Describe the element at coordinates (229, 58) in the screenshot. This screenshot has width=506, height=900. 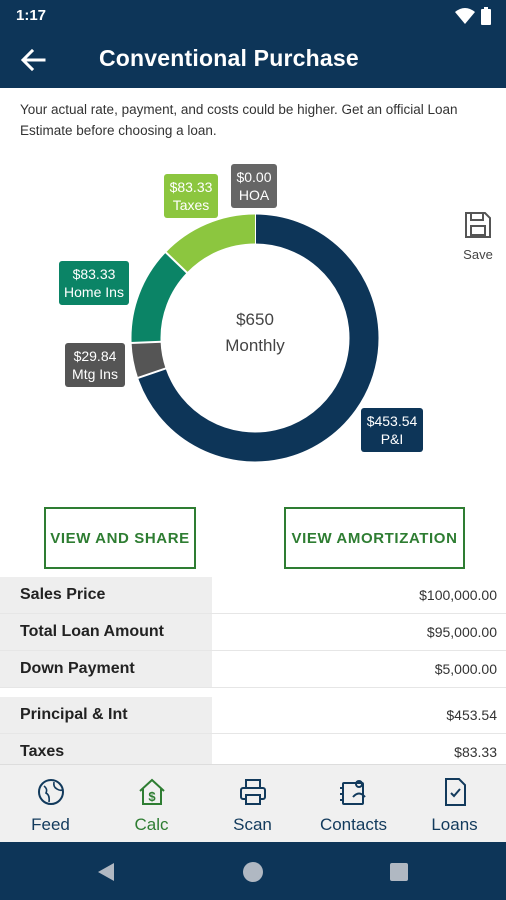
I see `page-title: Conventional Purchase` at that location.